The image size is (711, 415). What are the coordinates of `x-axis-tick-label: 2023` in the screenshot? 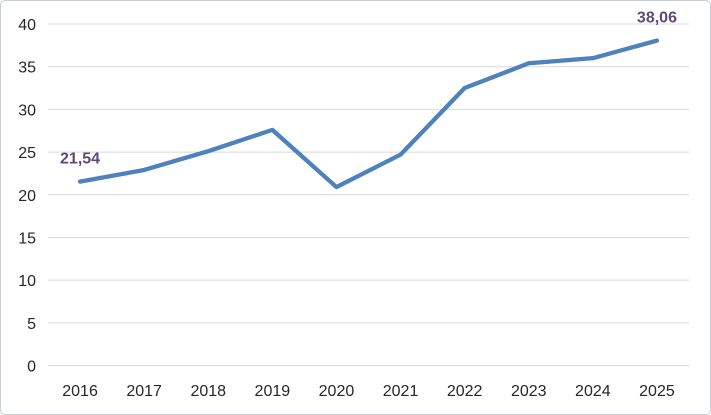 It's located at (529, 391).